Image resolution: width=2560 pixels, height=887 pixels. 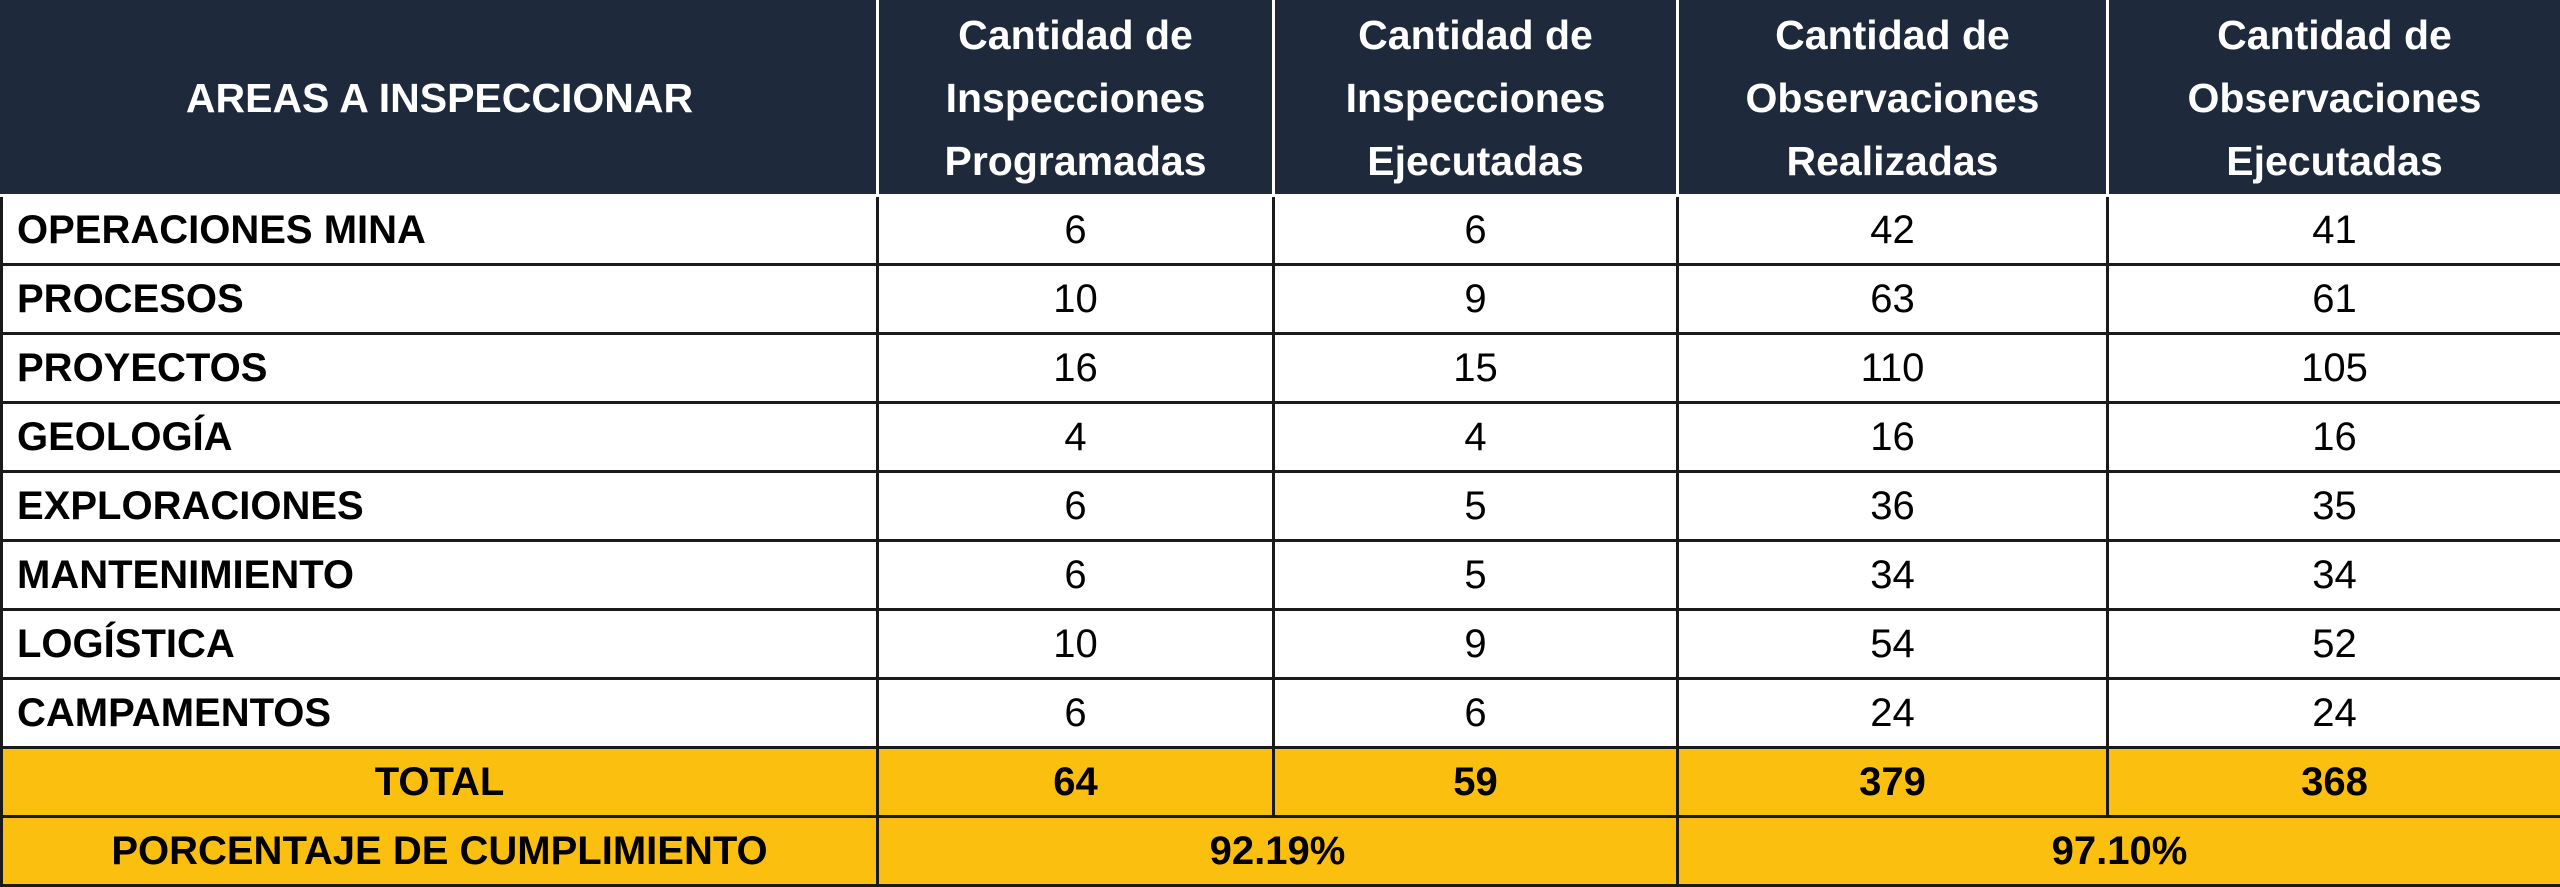 I want to click on area-name: PROCESOS, so click(x=440, y=299).